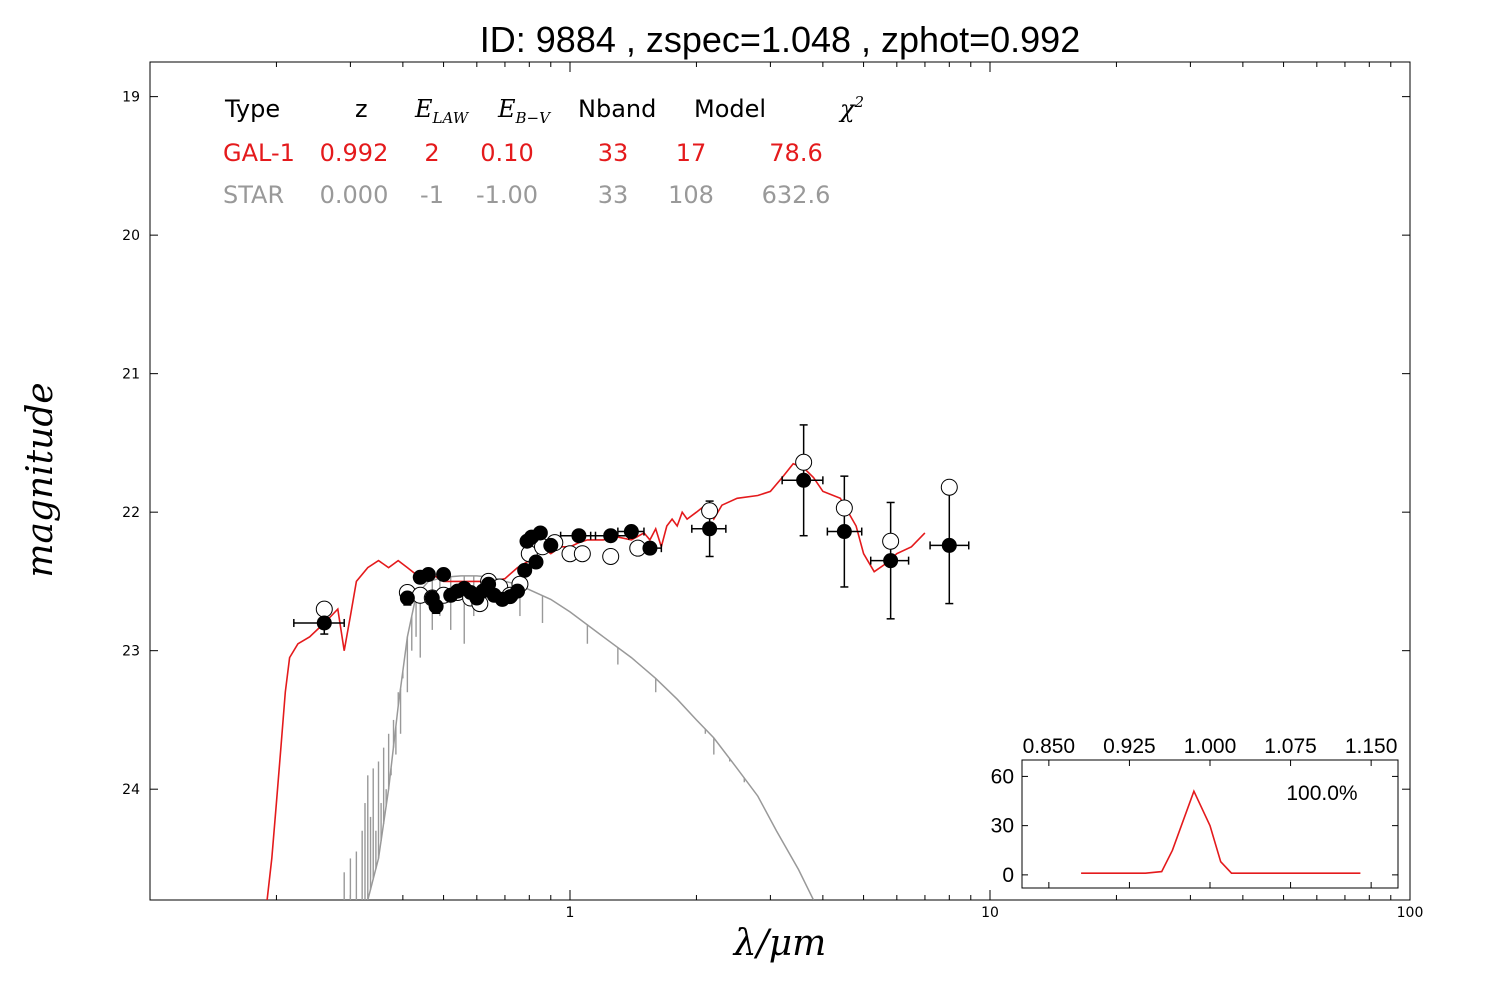 This screenshot has height=1000, width=1500. What do you see at coordinates (1129, 746) in the screenshot?
I see `pdz-x-tick-label: 0.925` at bounding box center [1129, 746].